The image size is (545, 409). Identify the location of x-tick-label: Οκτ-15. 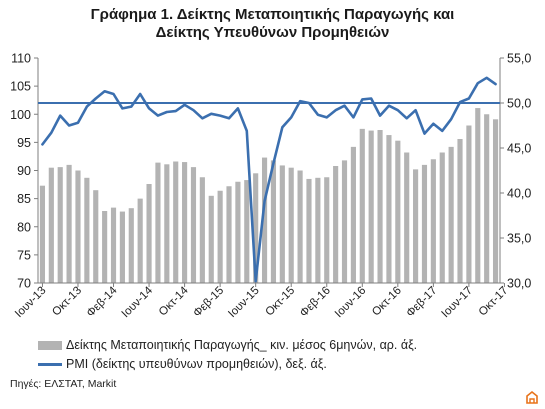
(280, 302).